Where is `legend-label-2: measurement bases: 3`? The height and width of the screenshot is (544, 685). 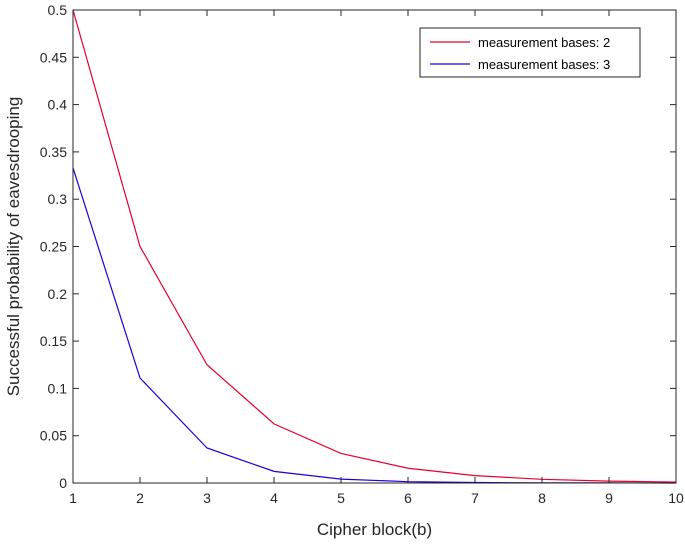 legend-label-2: measurement bases: 3 is located at coordinates (544, 64).